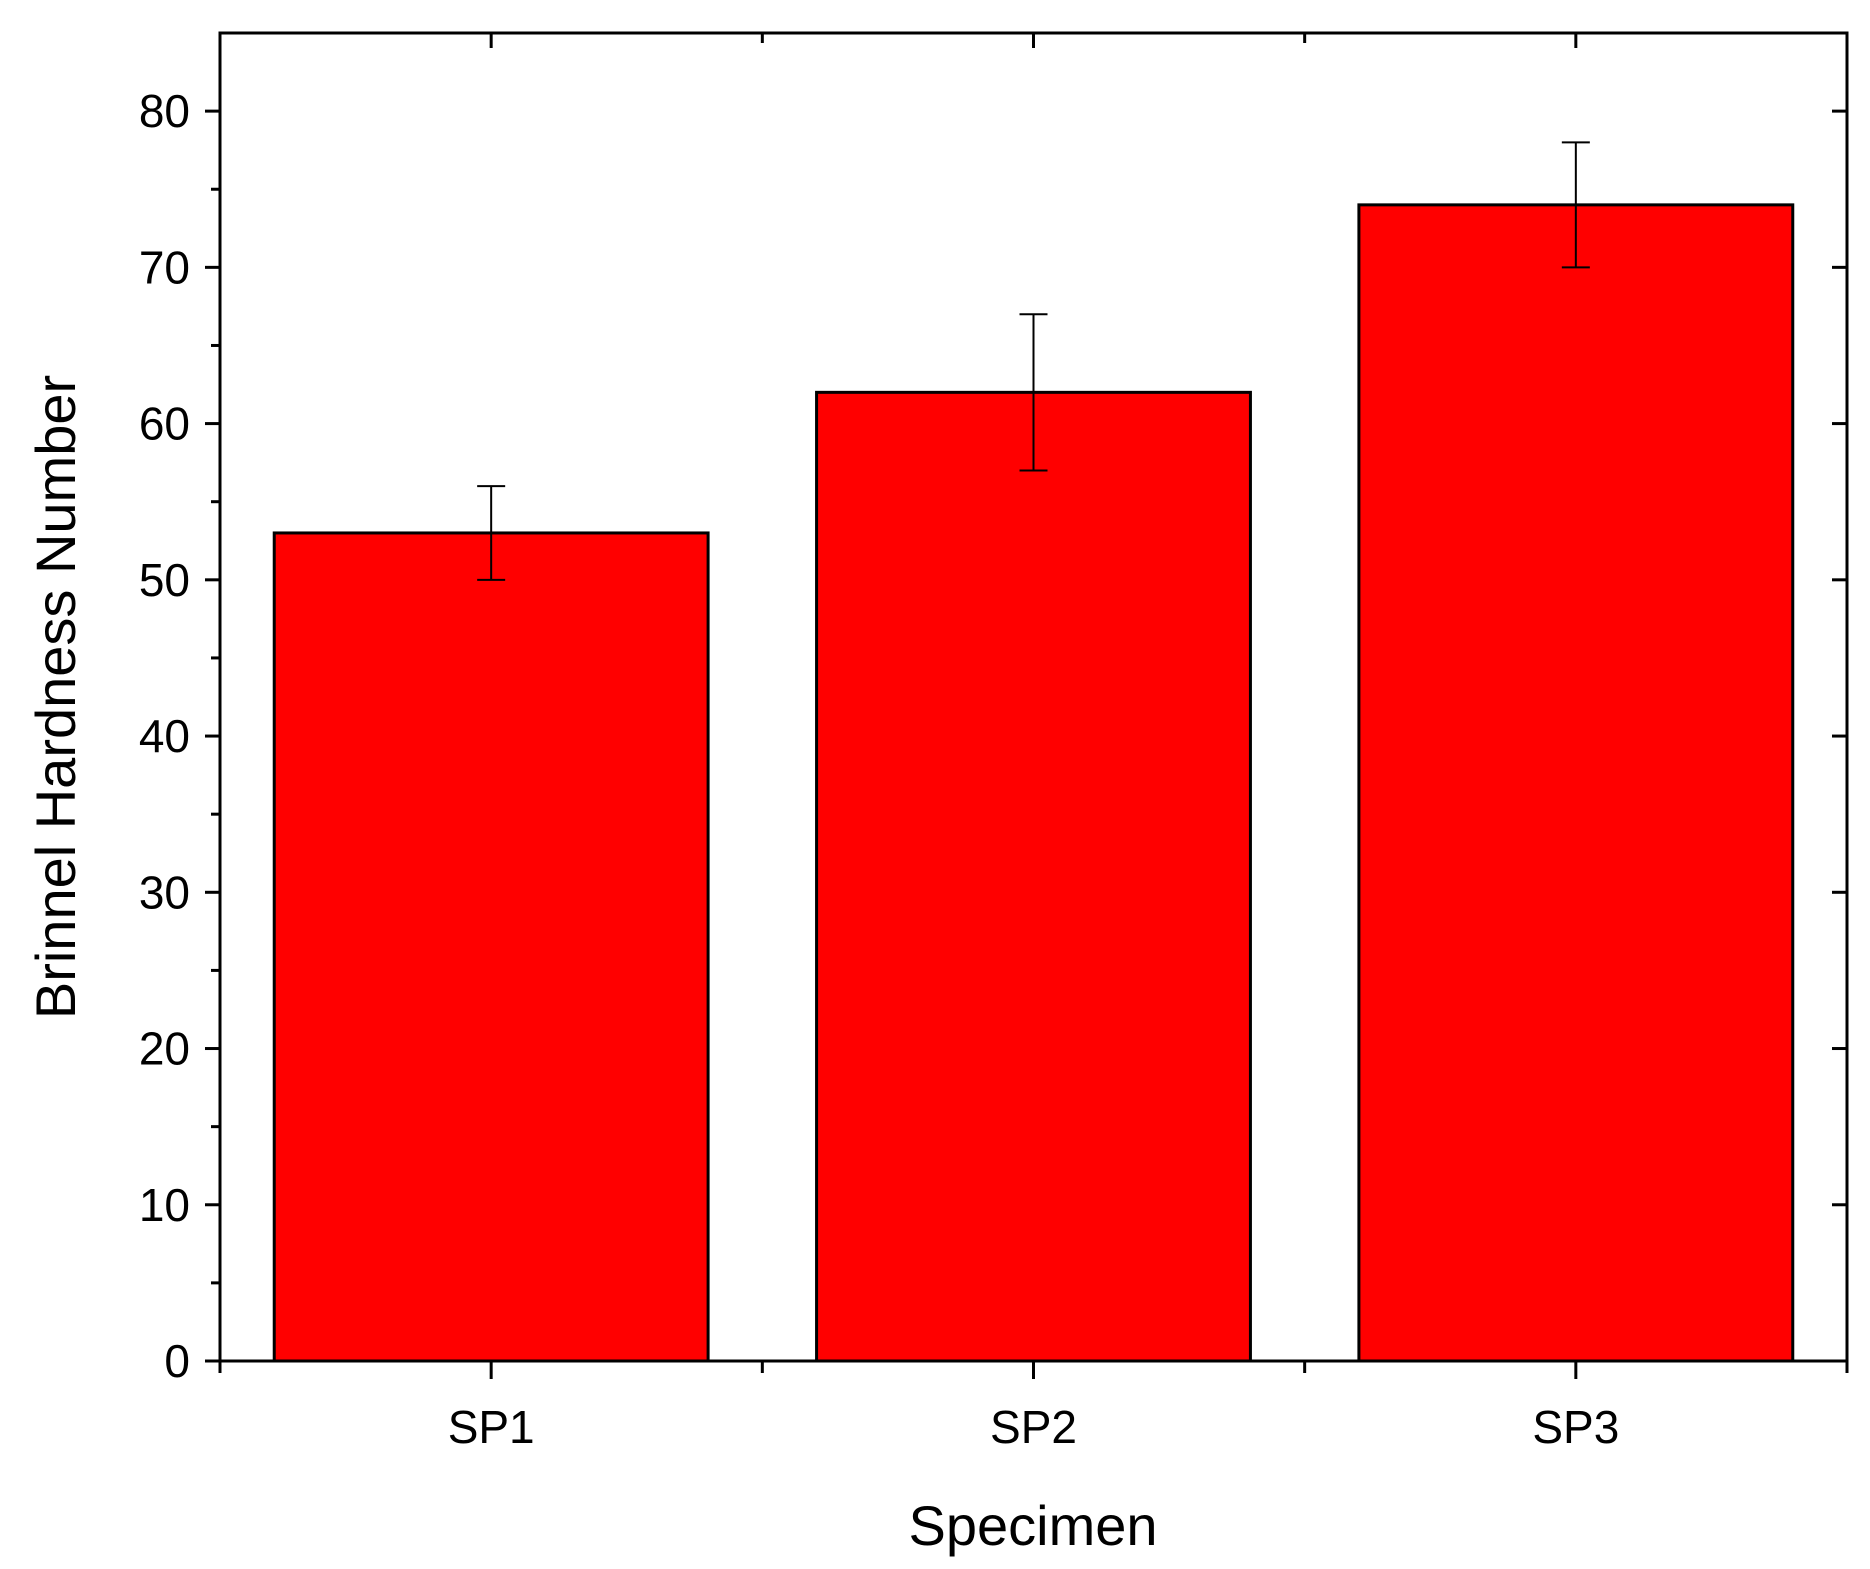 This screenshot has width=1870, height=1569. I want to click on y-tick-label: 10, so click(164, 1205).